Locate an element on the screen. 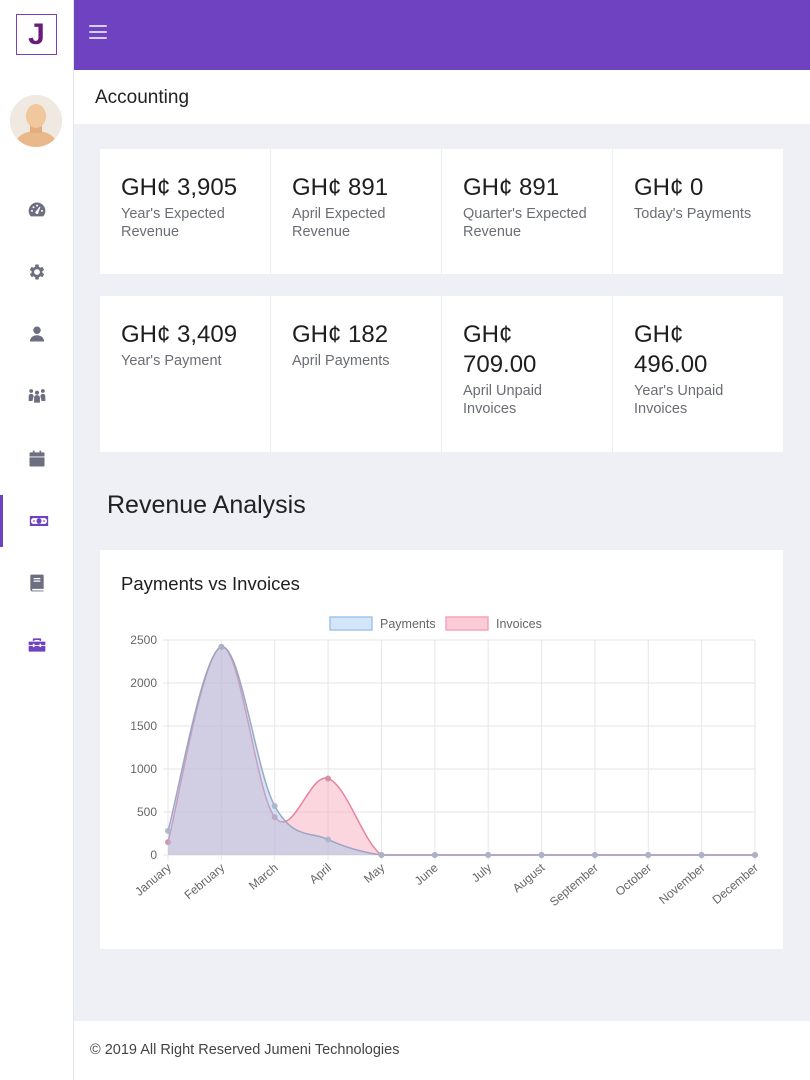  stat-card: GH¢ 3,905 Year's Expected Revenue is located at coordinates (185, 211).